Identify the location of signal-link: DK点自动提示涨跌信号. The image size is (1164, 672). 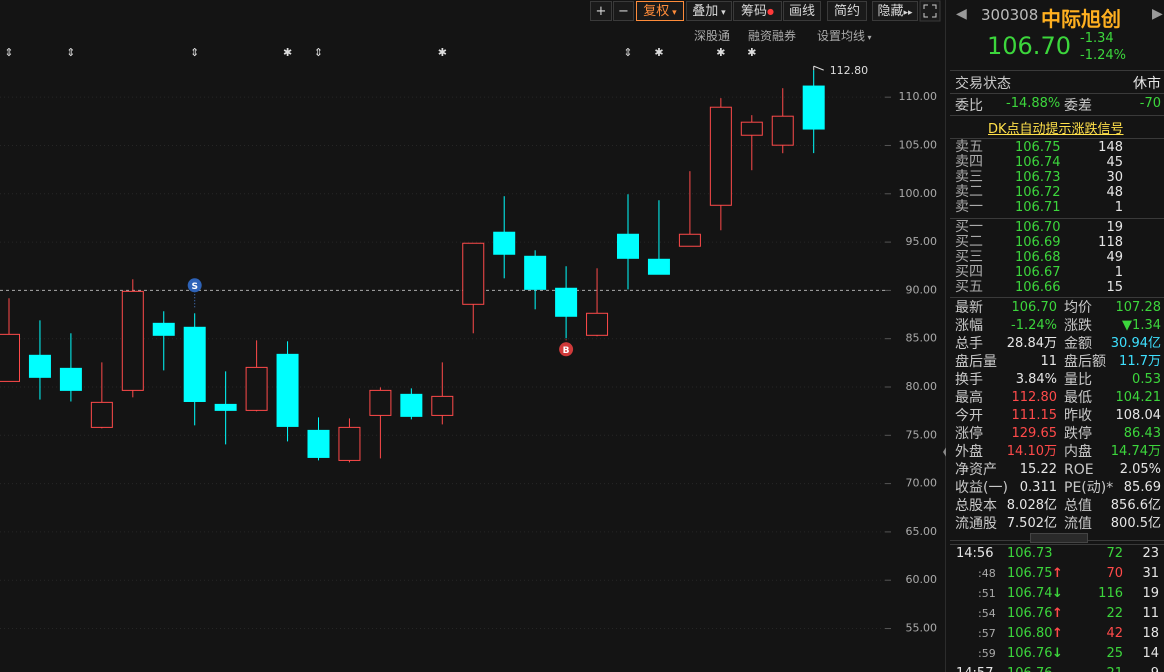
(1056, 129).